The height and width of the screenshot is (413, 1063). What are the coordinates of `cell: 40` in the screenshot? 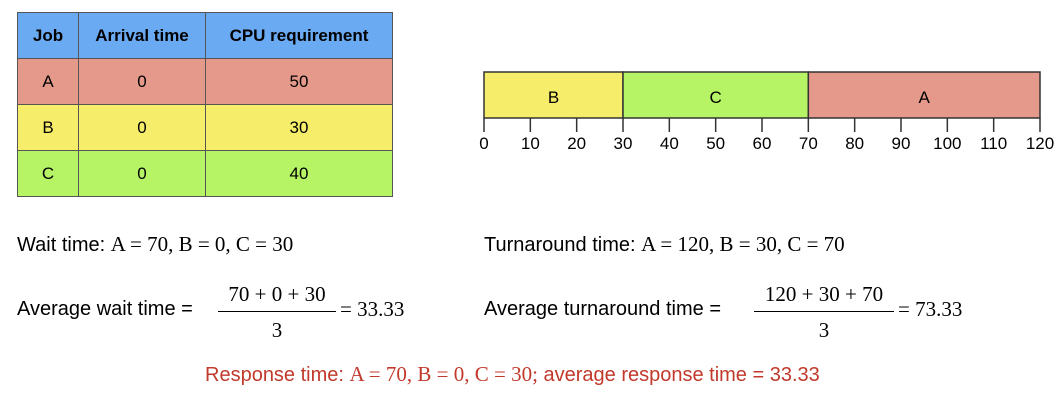 It's located at (299, 173).